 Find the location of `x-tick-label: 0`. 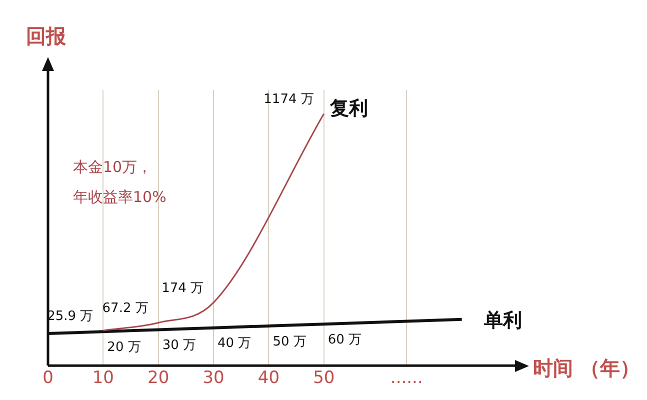

x-tick-label: 0 is located at coordinates (48, 378).